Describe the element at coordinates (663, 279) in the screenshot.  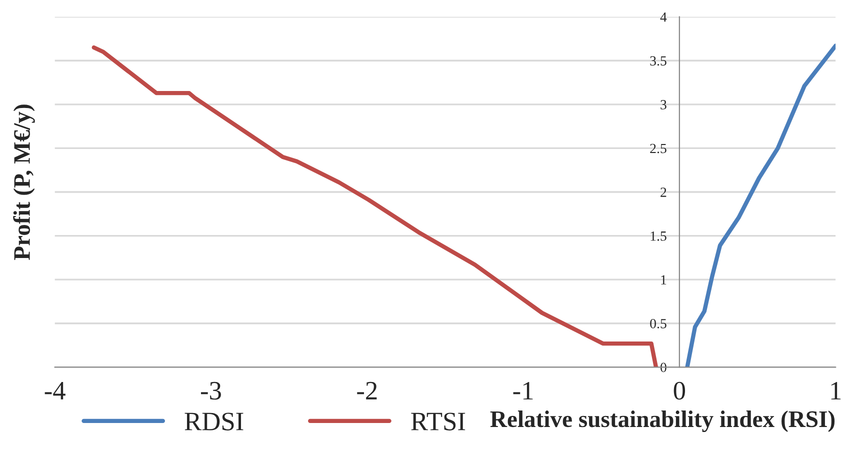
I see `y-tick-label: 1` at that location.